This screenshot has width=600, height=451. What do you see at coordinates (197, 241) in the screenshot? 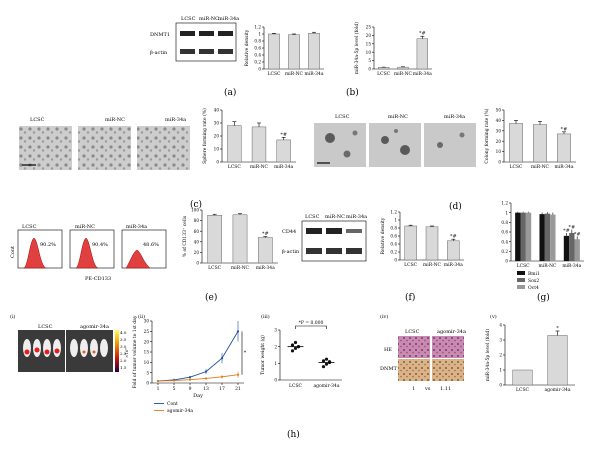
I see `y-tick-label: 40` at bounding box center [197, 241].